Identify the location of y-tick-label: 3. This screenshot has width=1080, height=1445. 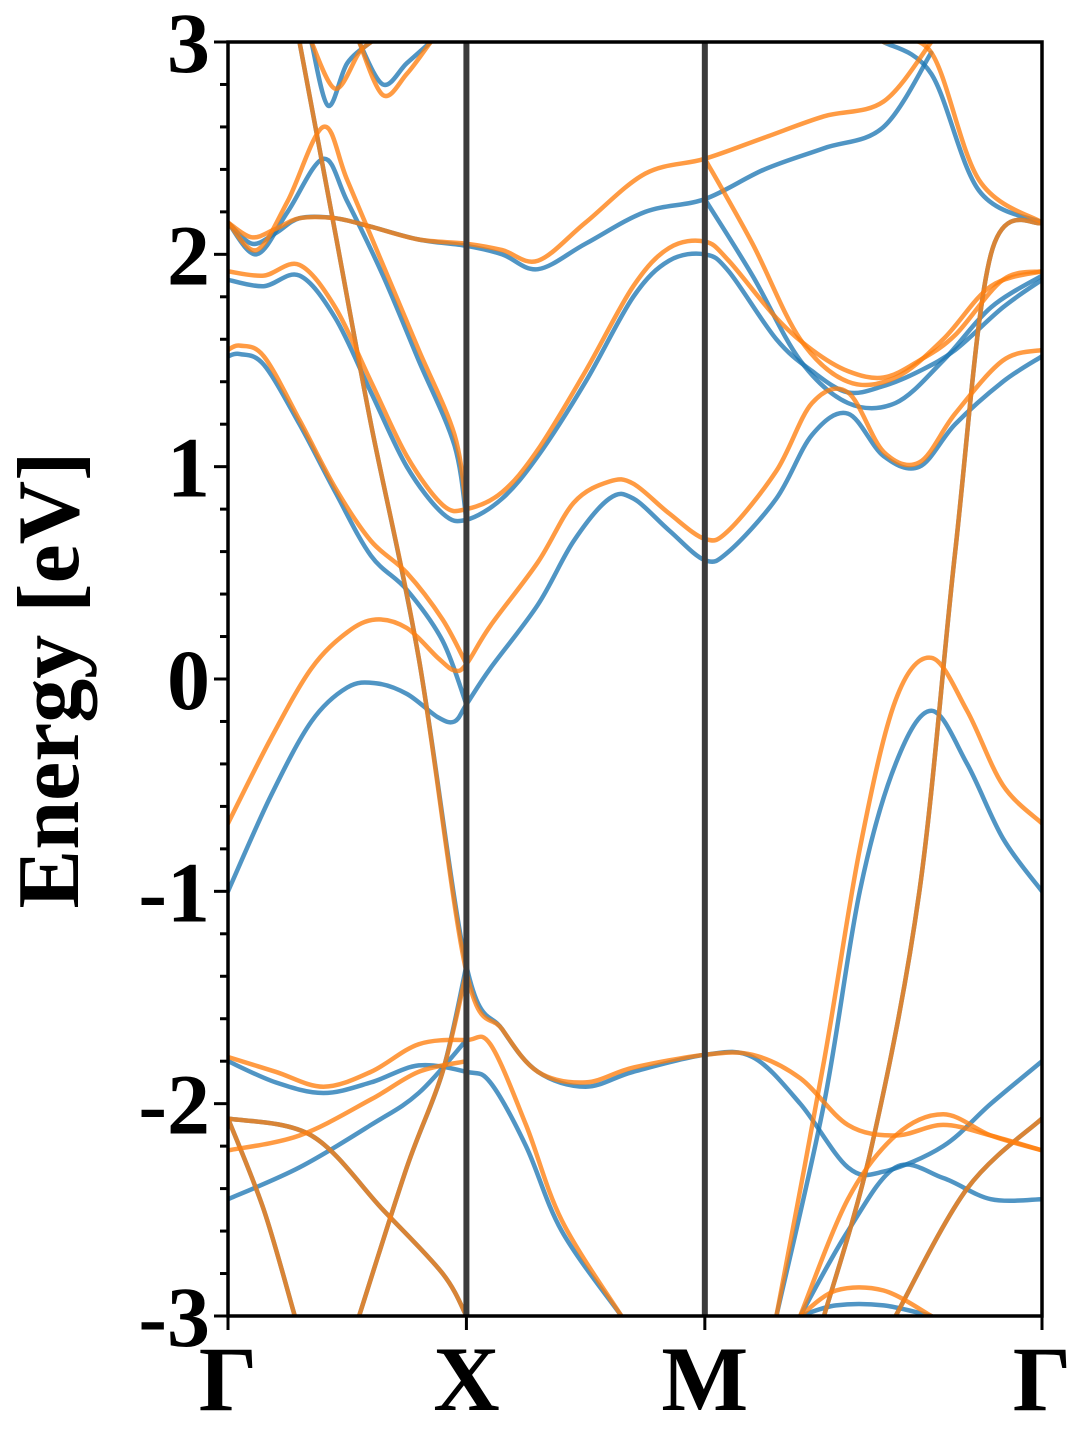
(188, 45).